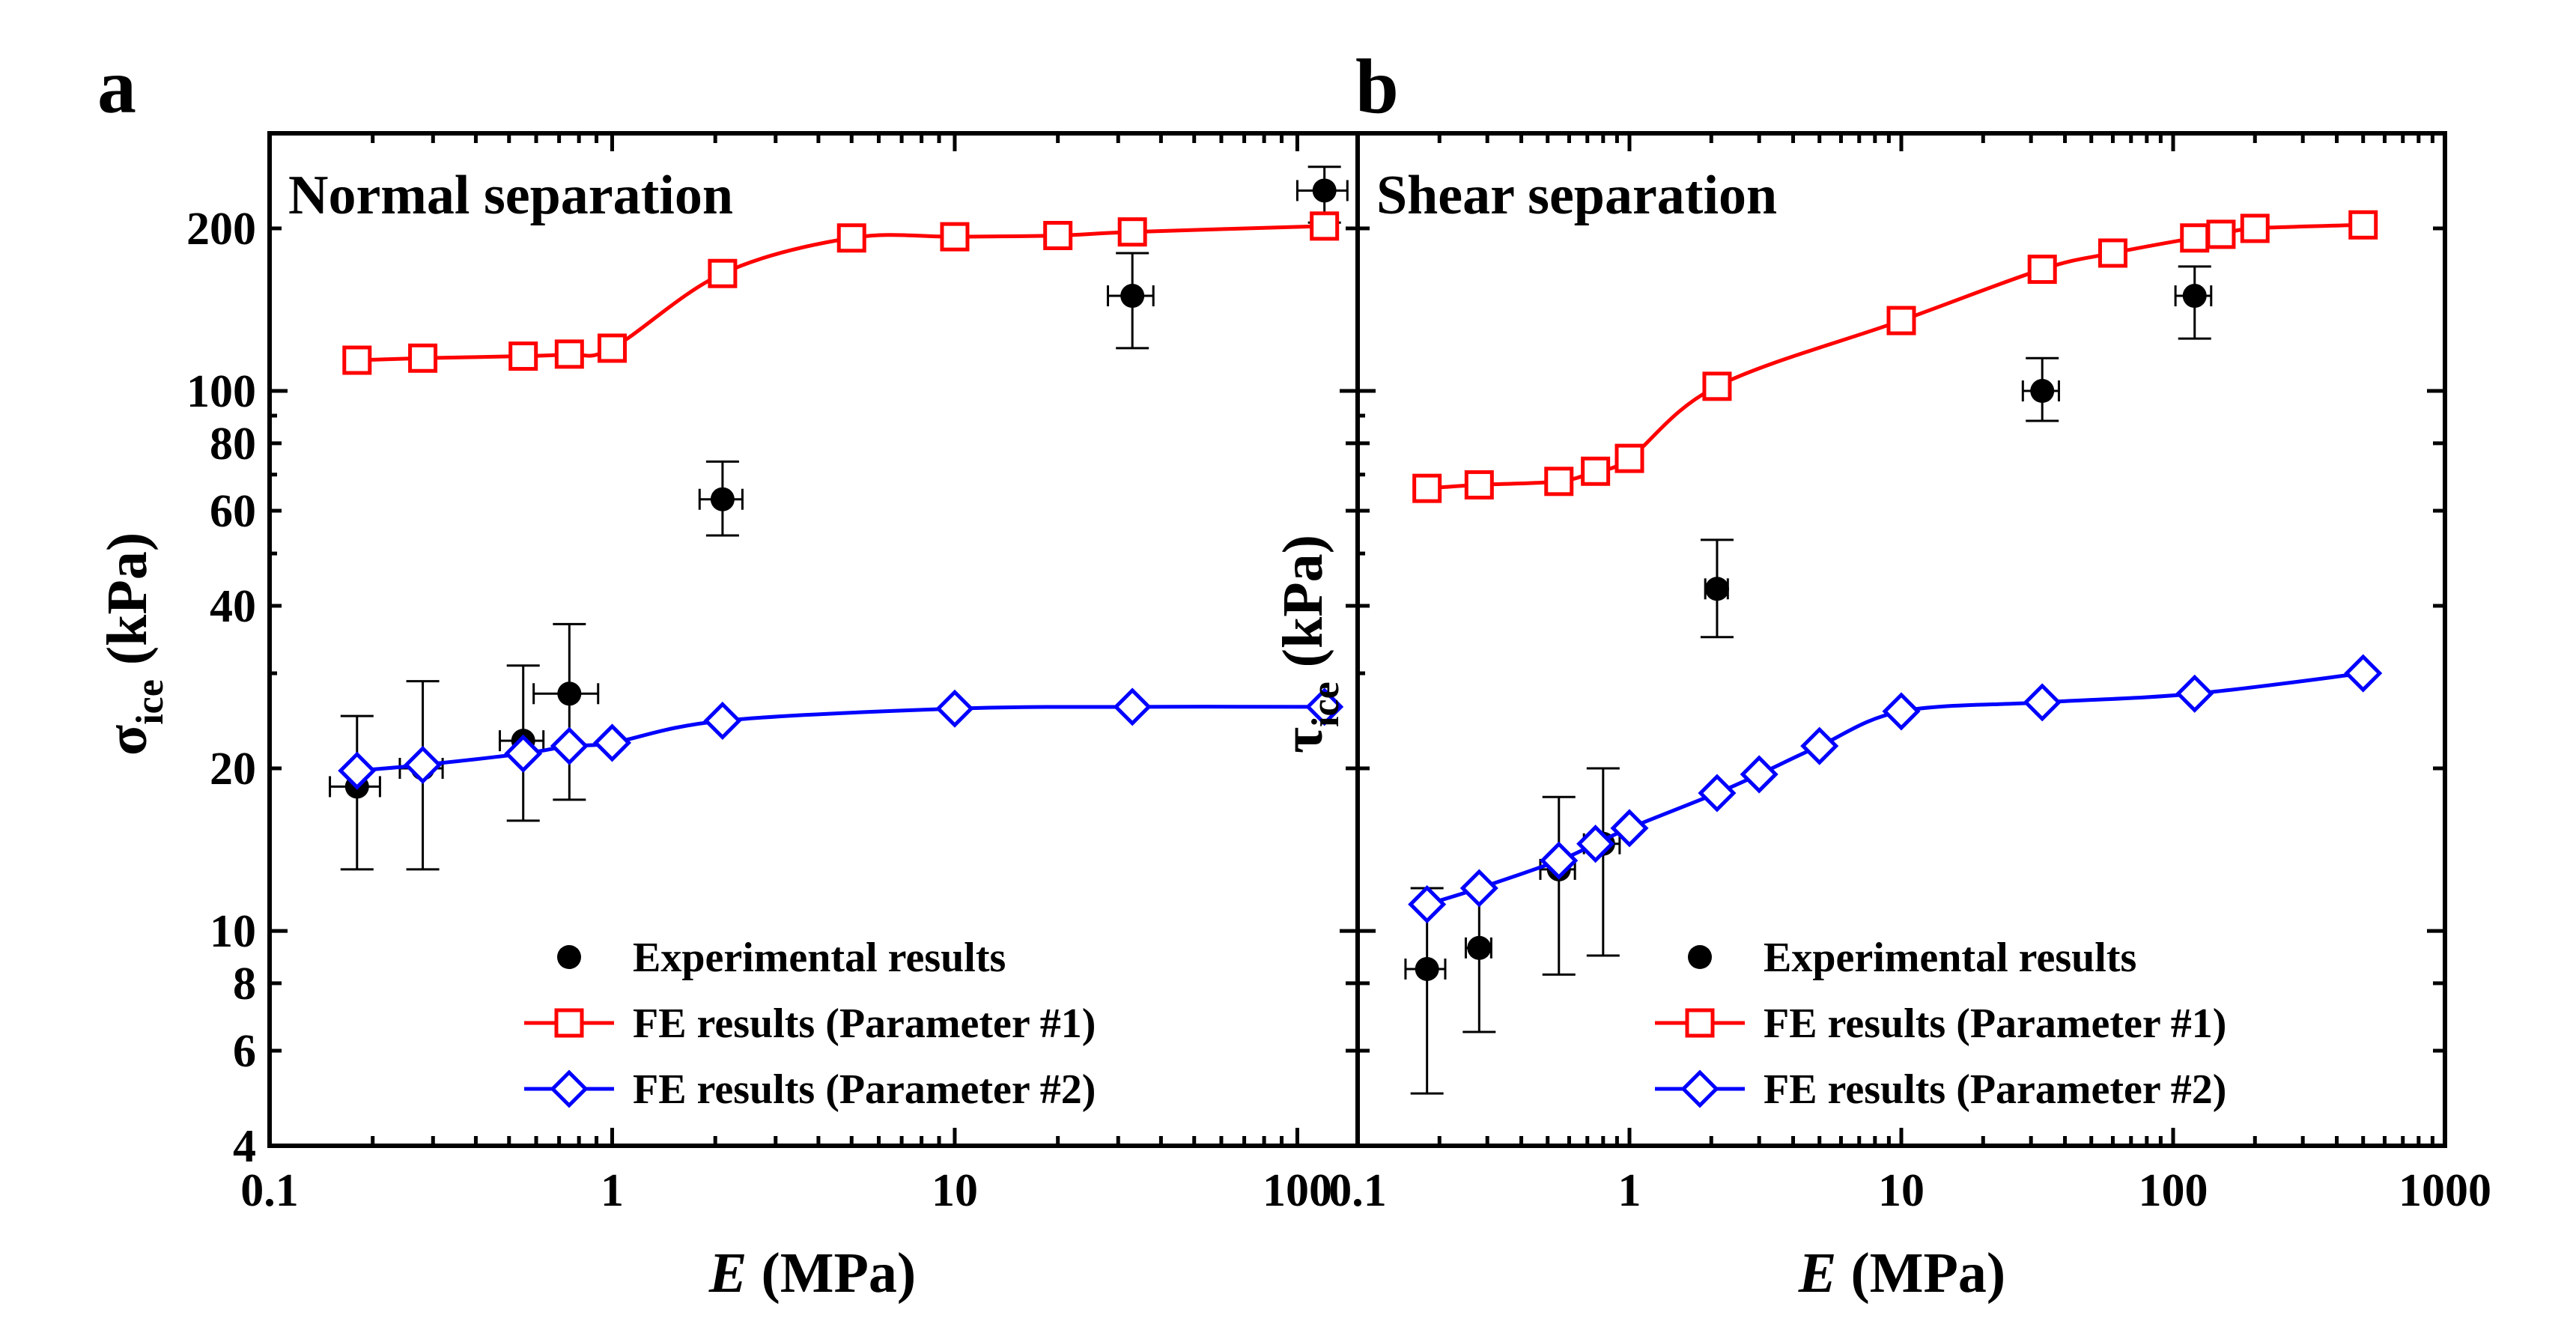  Describe the element at coordinates (1995, 1023) in the screenshot. I see `panel-b-legend-label: FE results (Parameter #1)` at that location.